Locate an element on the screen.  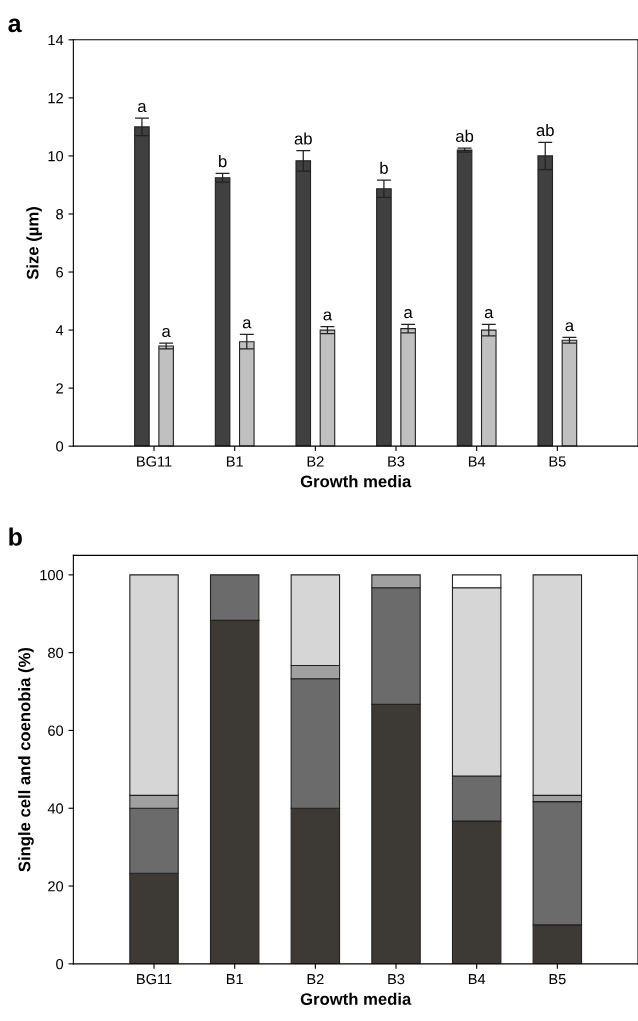
y-tick-label: 12 is located at coordinates (55, 98).